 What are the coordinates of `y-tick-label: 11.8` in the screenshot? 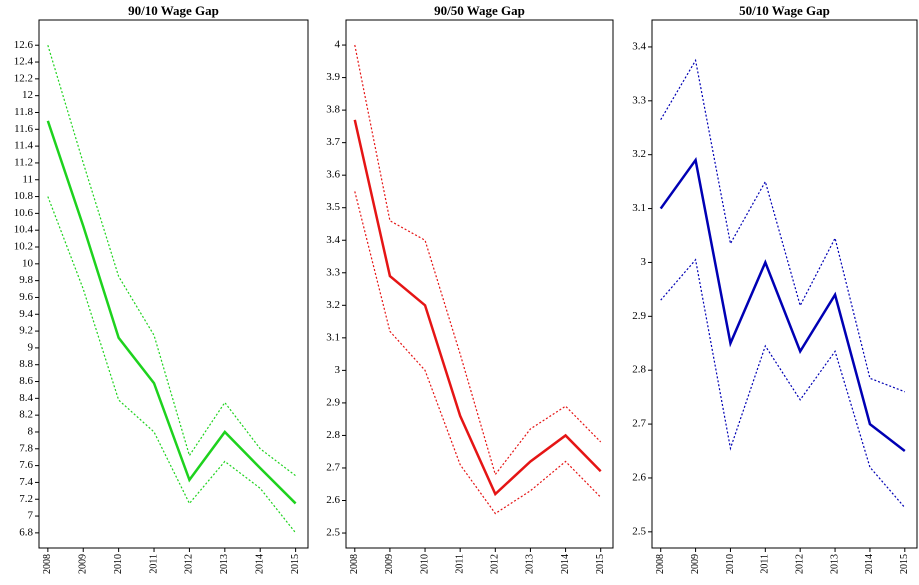 It's located at (23, 112).